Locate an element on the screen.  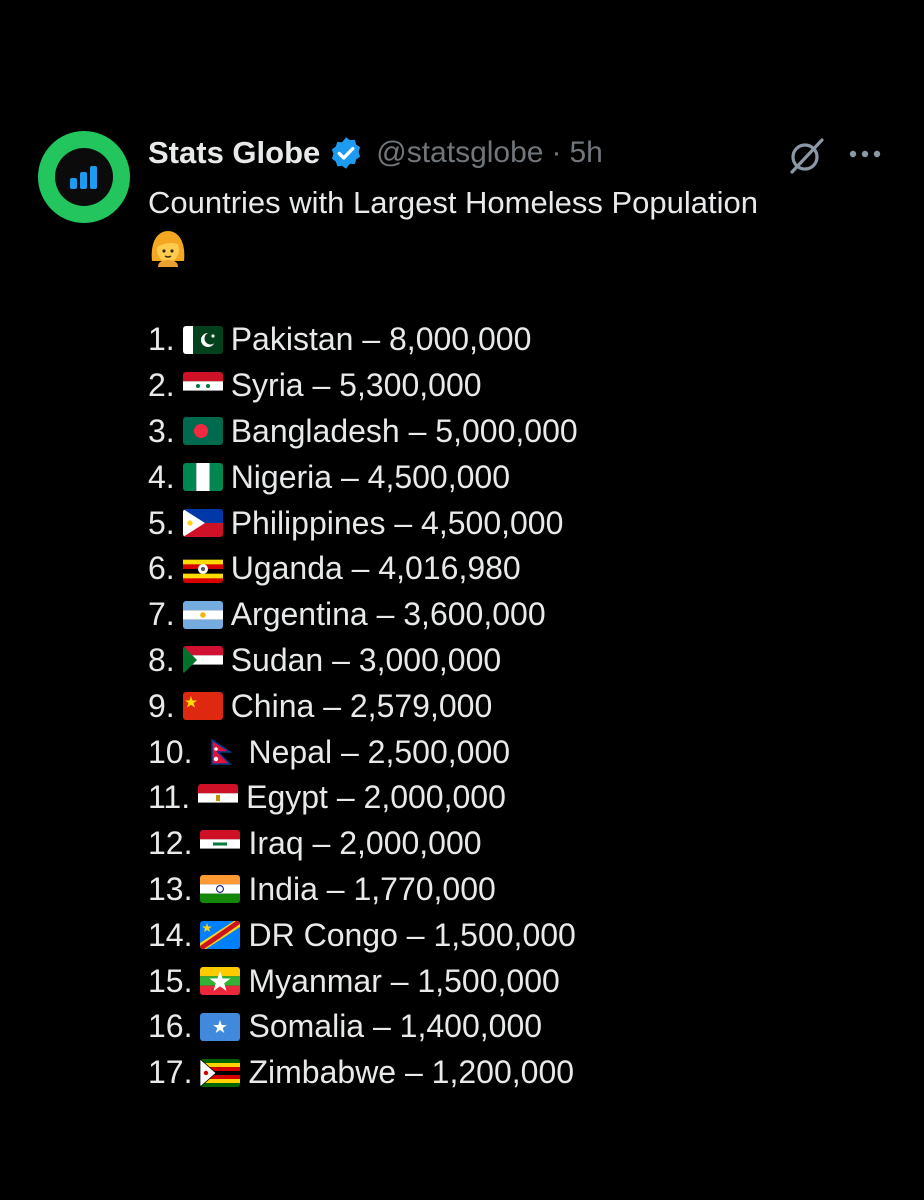
country-name: Egypt is located at coordinates (287, 797).